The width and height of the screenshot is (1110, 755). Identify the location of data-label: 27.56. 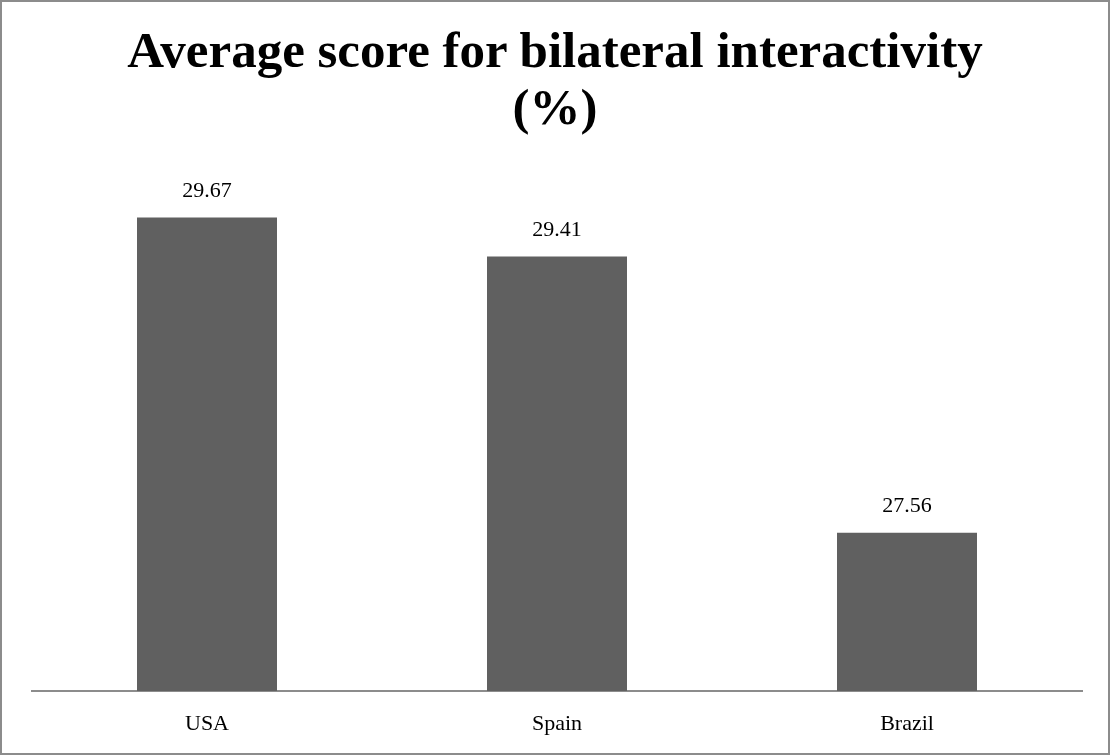
(907, 505).